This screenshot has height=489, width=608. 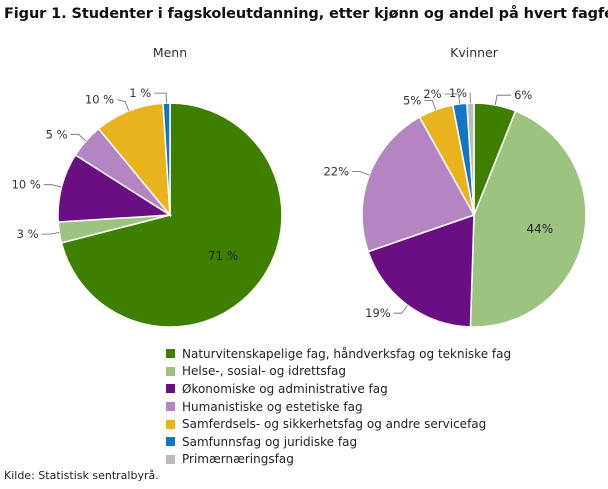 I want to click on data-label: 5%, so click(x=412, y=100).